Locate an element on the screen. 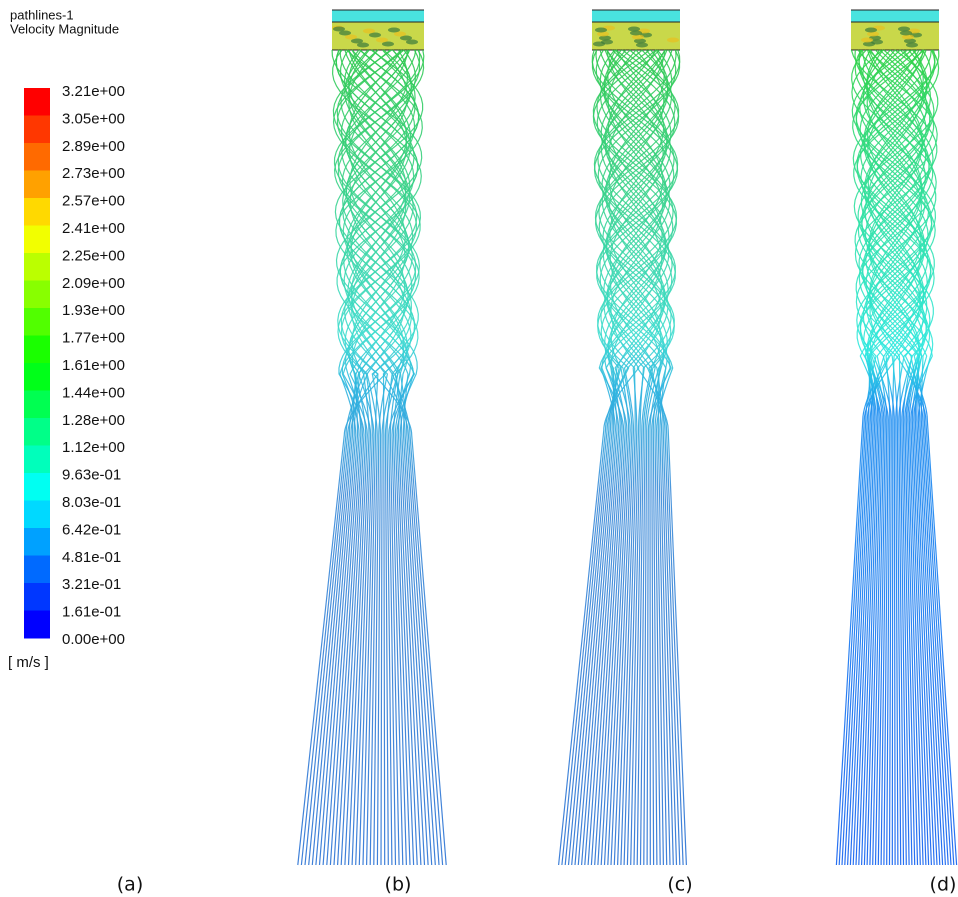 The image size is (958, 897). legend-label: 2.25e+00 is located at coordinates (93, 255).